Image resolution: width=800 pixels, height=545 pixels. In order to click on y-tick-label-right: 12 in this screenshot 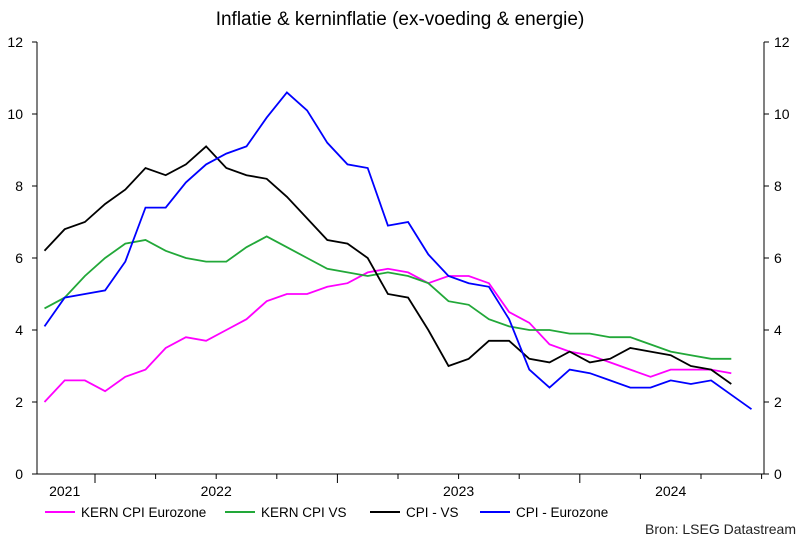, I will do `click(782, 42)`.